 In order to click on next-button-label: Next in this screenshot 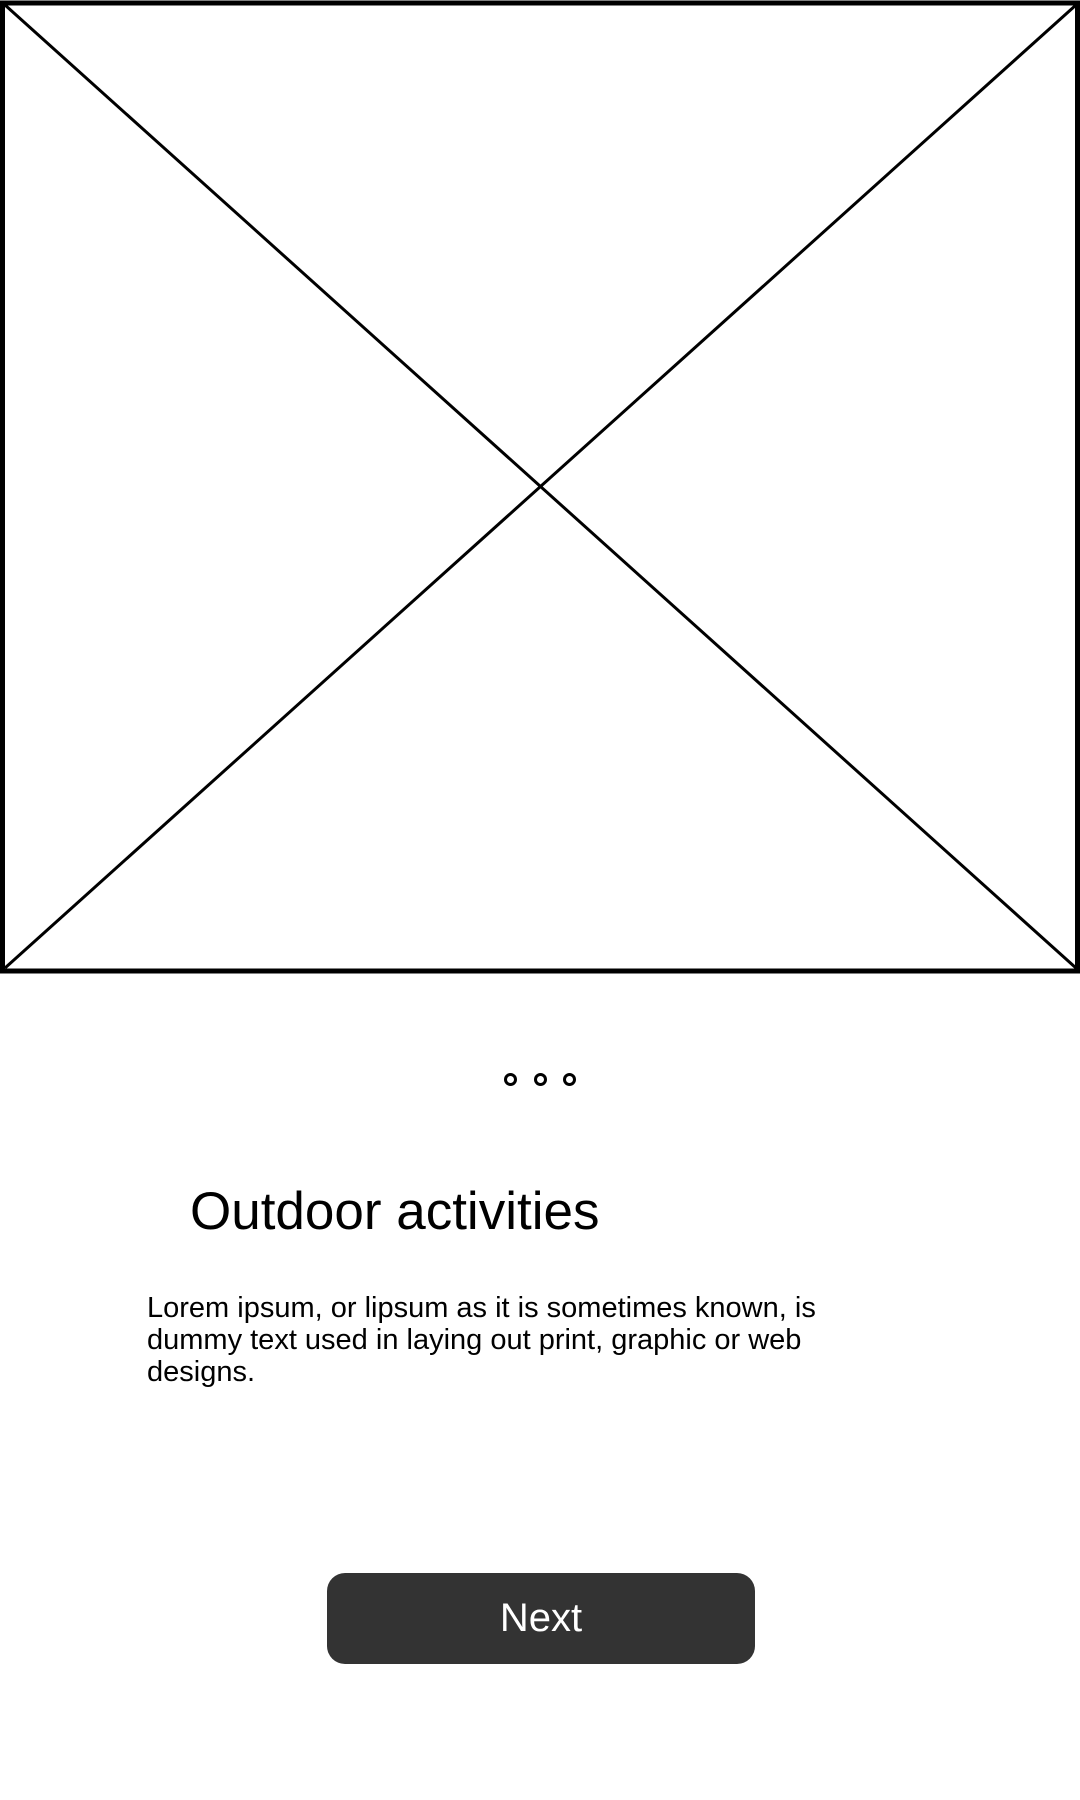, I will do `click(541, 1618)`.